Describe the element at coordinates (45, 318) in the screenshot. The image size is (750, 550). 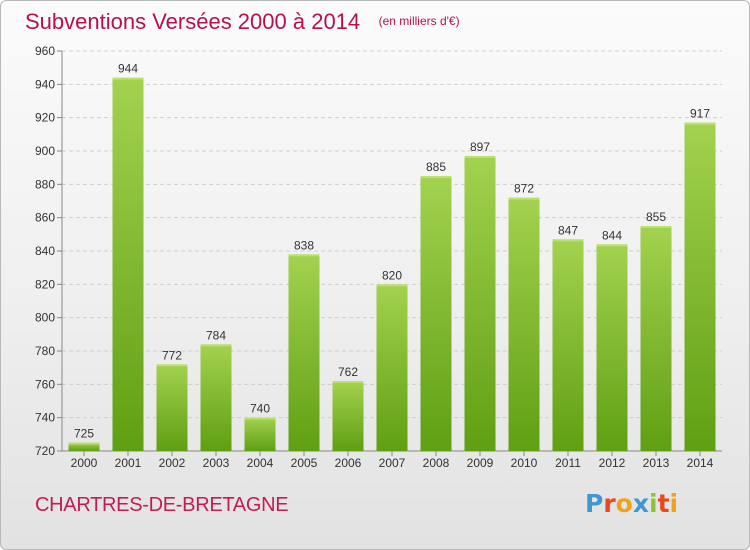
I see `y-tick-label: 800` at that location.